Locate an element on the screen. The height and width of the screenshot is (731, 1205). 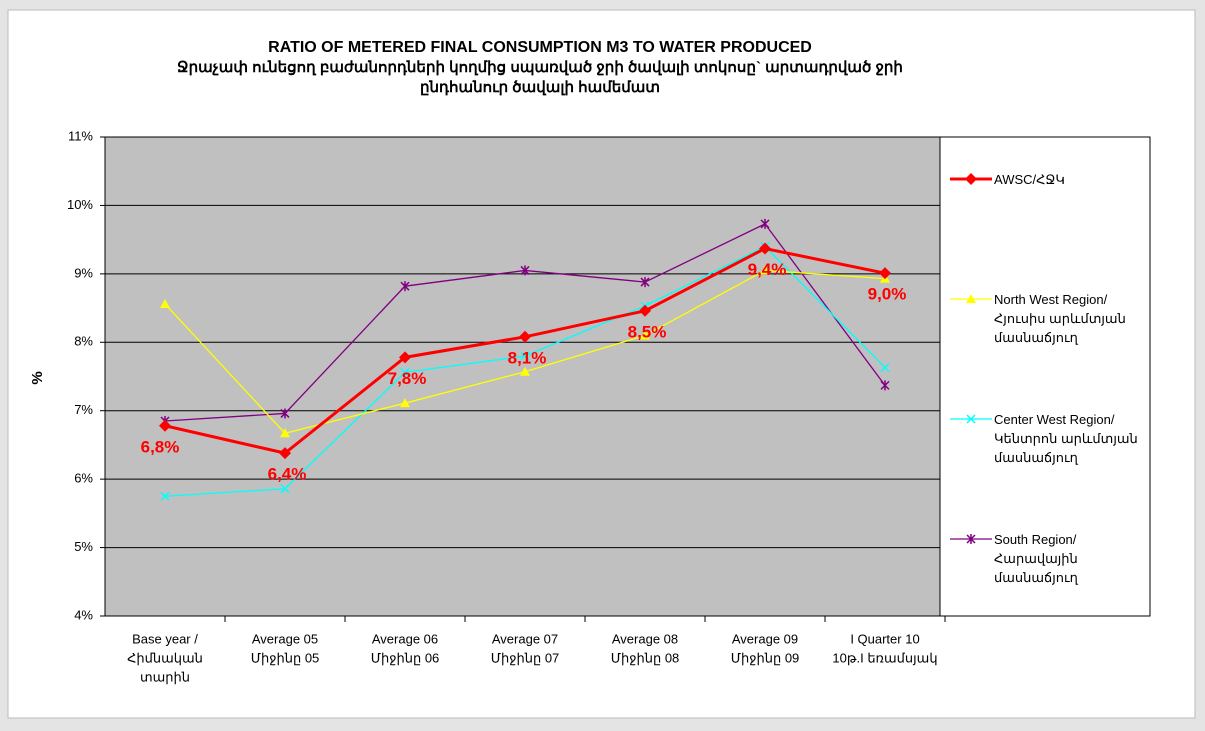
data-label: 8,5% is located at coordinates (647, 331).